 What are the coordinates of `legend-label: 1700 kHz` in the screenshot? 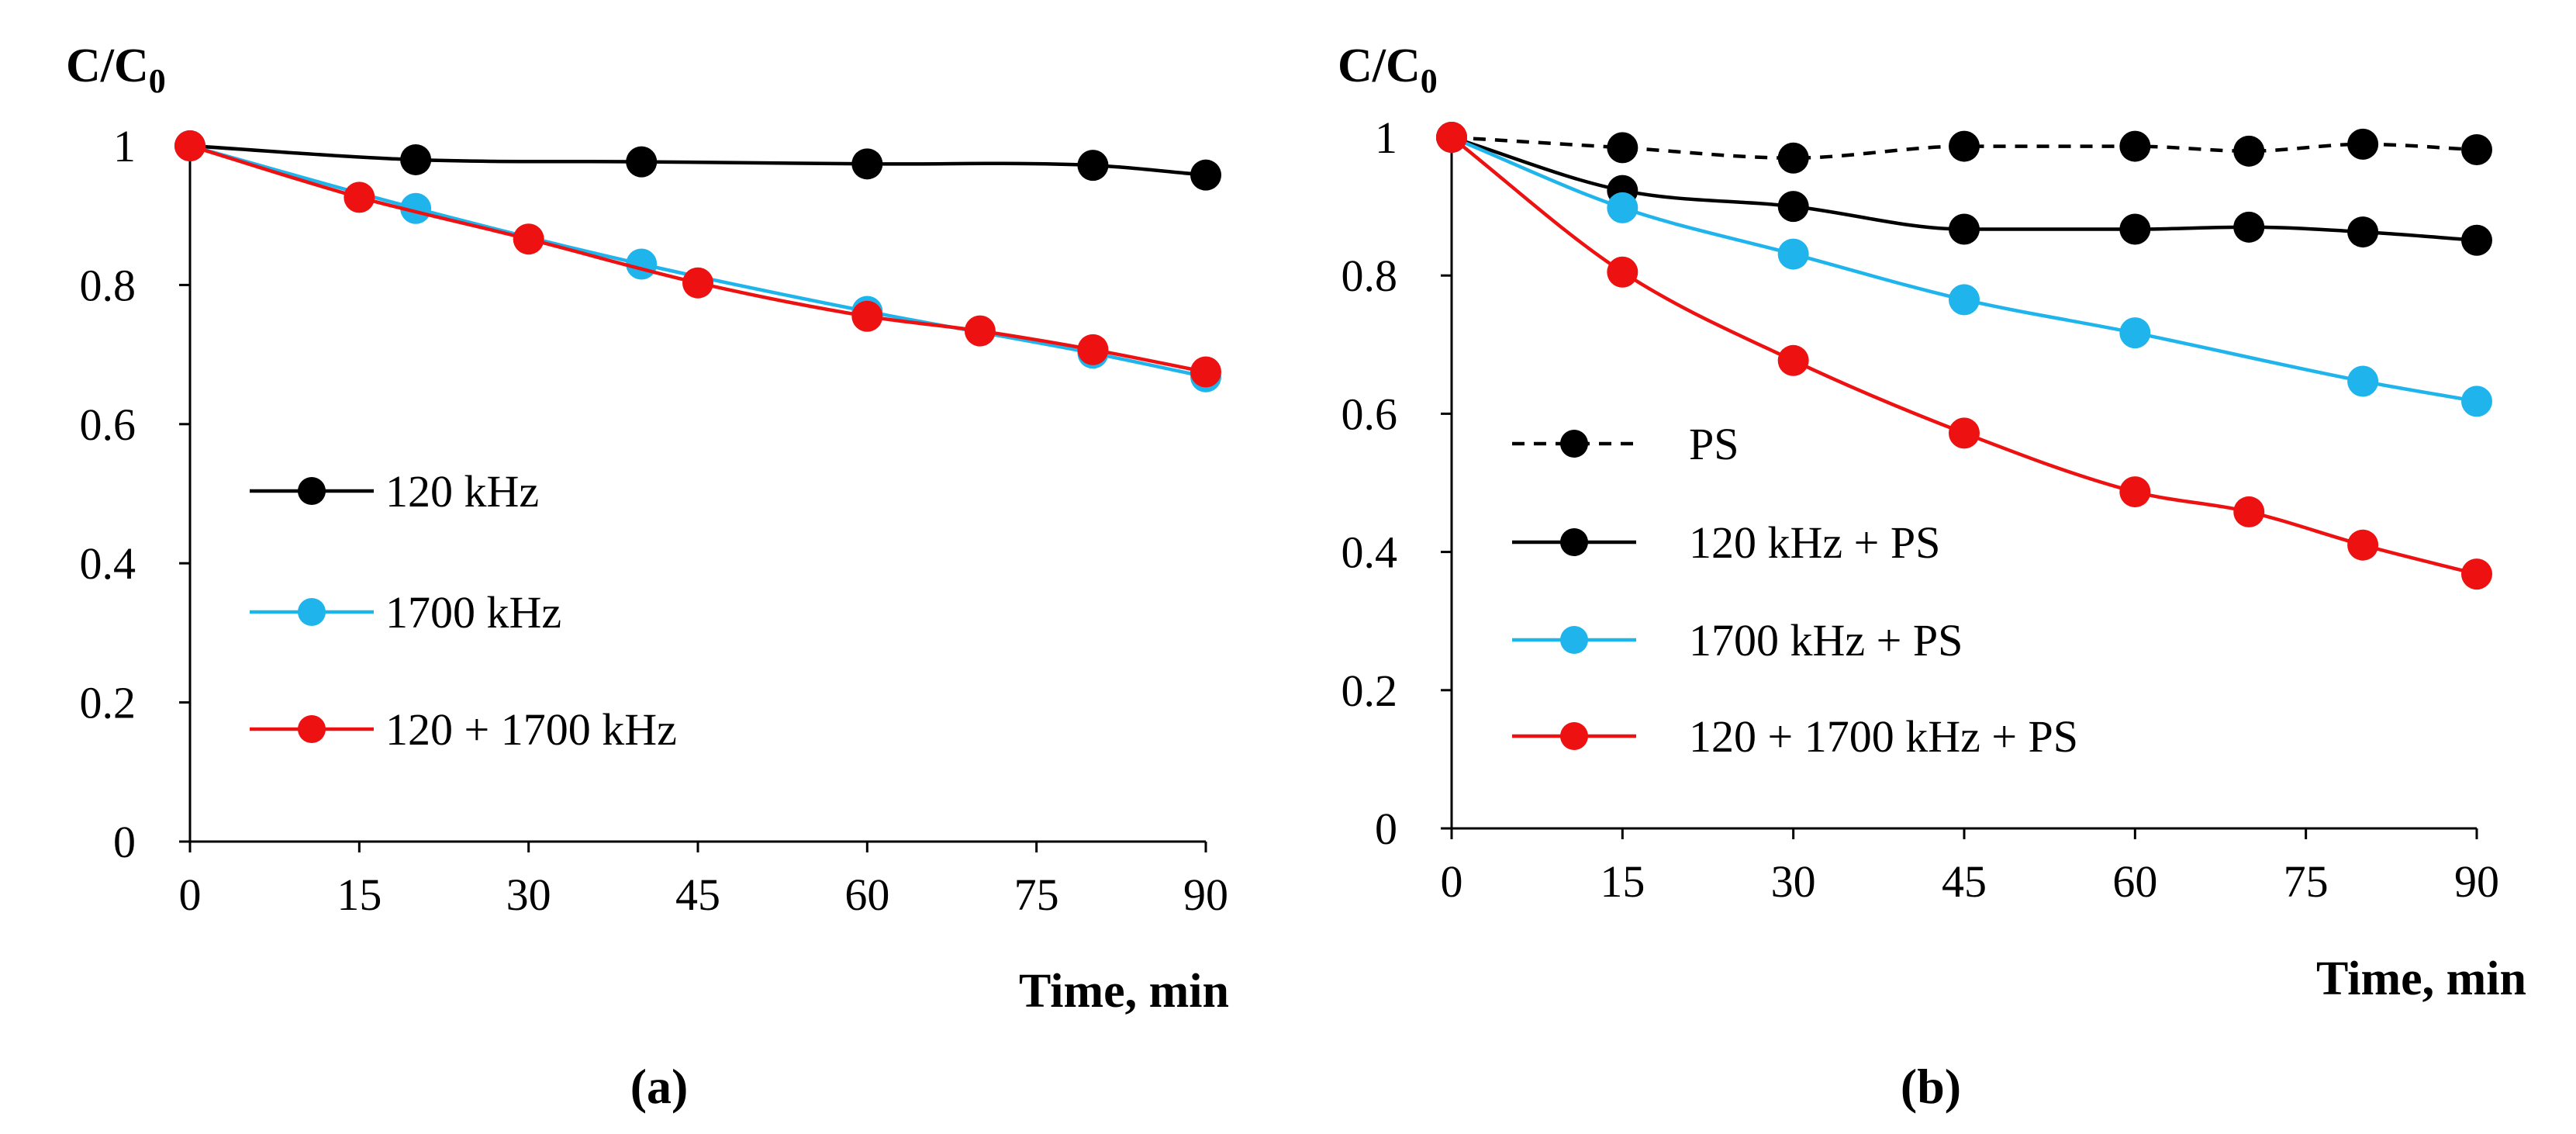 It's located at (473, 612).